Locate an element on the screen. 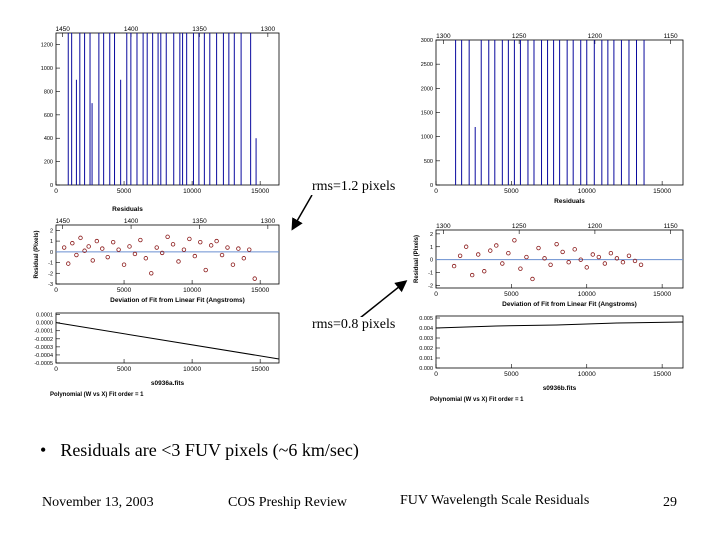  y-tick-label: 0.0001 is located at coordinates (44, 316).